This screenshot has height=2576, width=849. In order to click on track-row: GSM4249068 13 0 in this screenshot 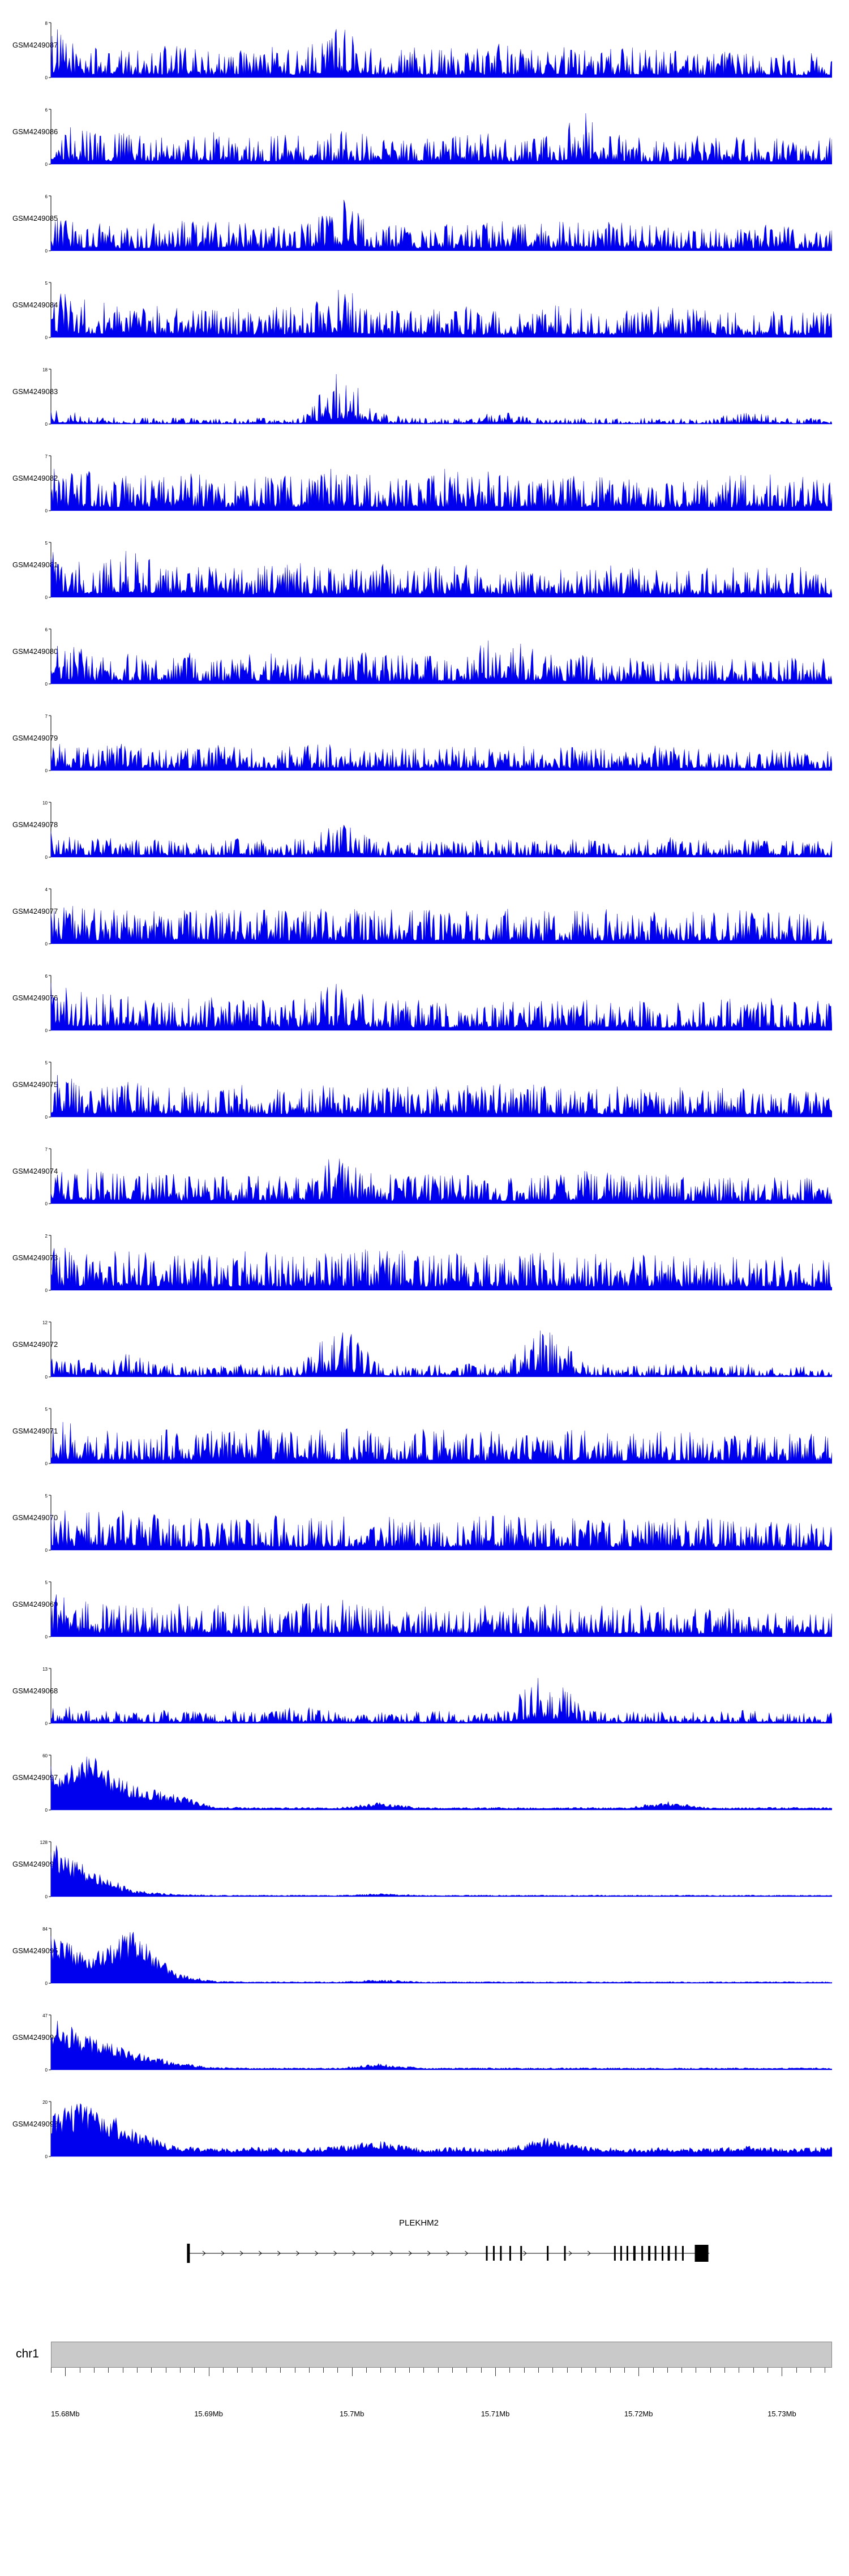, I will do `click(424, 1689)`.